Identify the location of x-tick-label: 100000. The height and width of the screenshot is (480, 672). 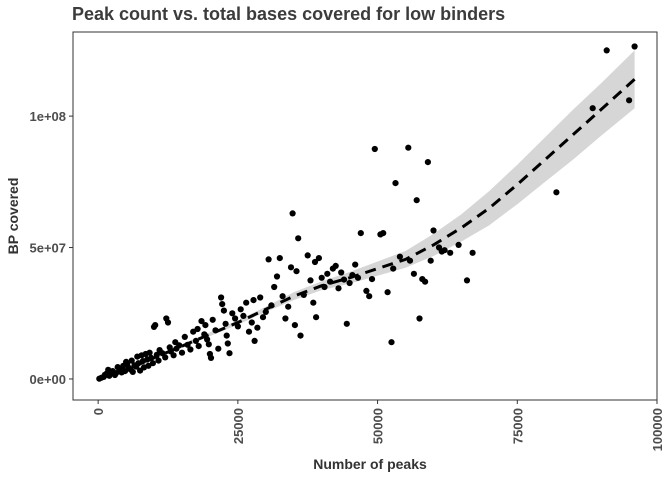
(657, 429).